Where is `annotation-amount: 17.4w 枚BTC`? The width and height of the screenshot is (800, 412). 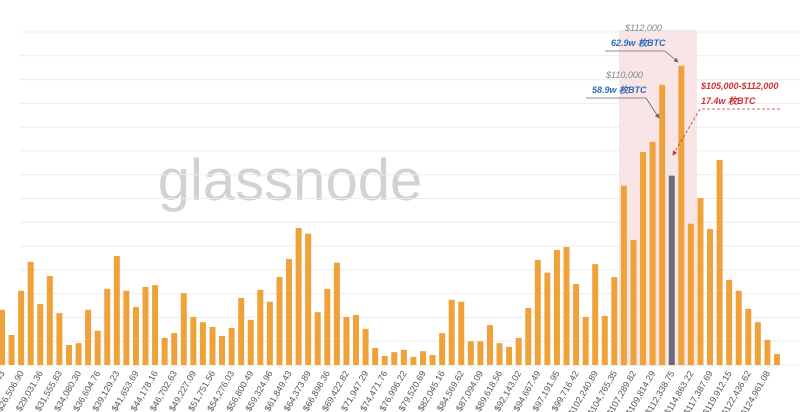
annotation-amount: 17.4w 枚BTC is located at coordinates (728, 101).